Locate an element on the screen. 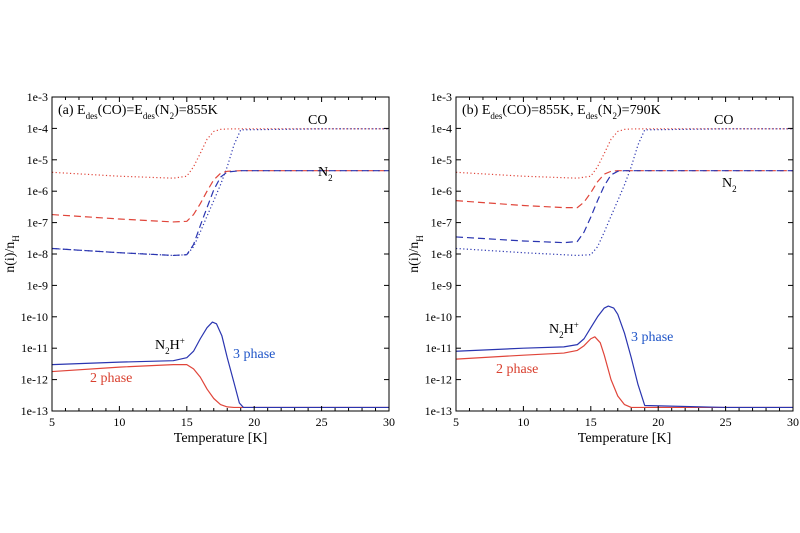 This screenshot has width=800, height=533. label-co-a: CO is located at coordinates (317, 120).